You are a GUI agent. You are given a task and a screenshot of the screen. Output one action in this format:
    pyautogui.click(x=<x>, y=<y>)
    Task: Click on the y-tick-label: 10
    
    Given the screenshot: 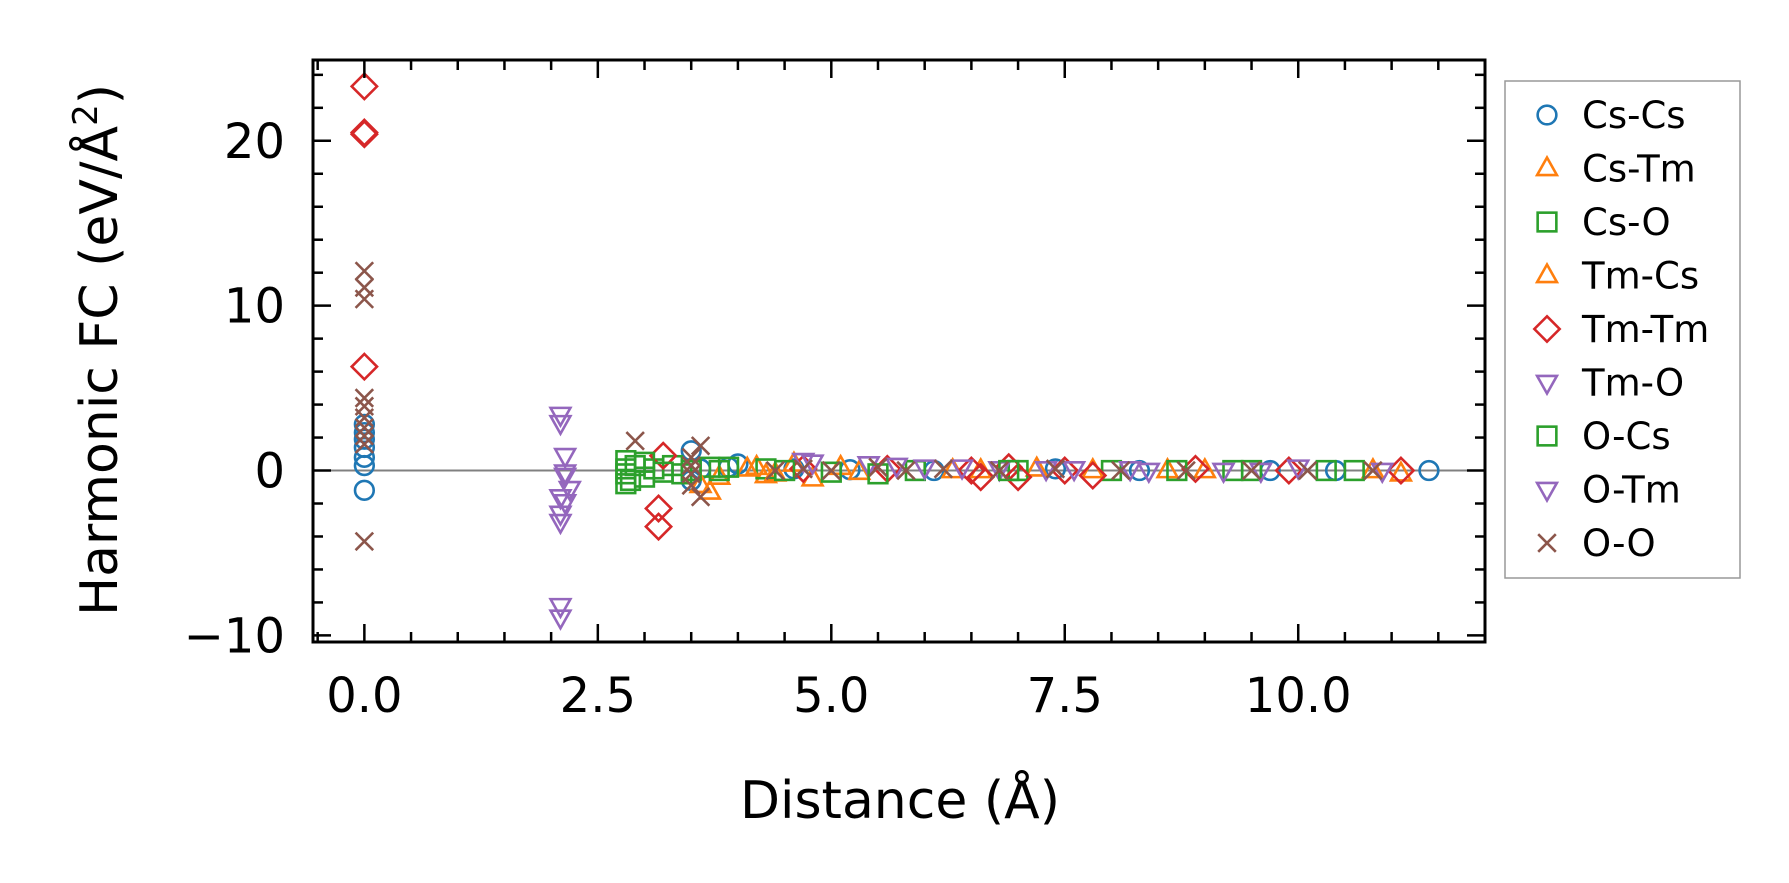 What is the action you would take?
    pyautogui.click(x=254, y=307)
    